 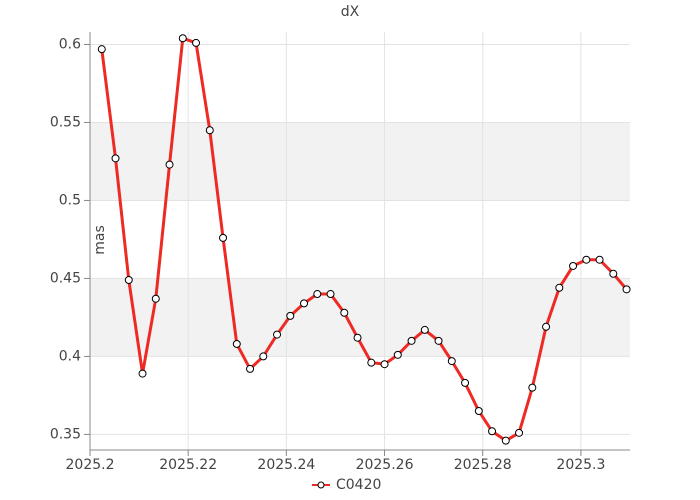 I want to click on y-axis-label: mas, so click(x=100, y=240).